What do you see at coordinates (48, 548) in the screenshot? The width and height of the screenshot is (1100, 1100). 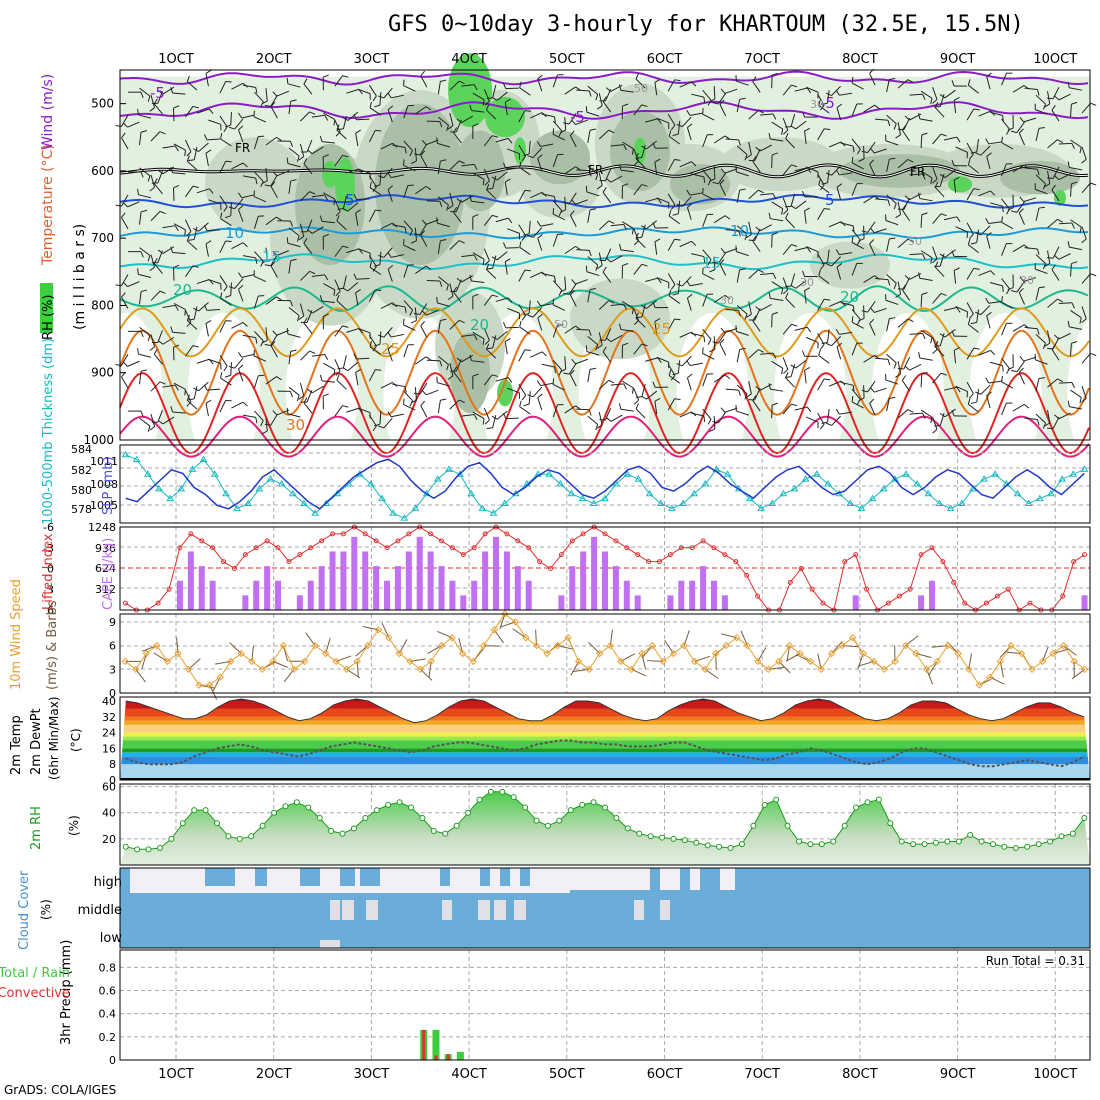 I see `ytick-li: -3` at bounding box center [48, 548].